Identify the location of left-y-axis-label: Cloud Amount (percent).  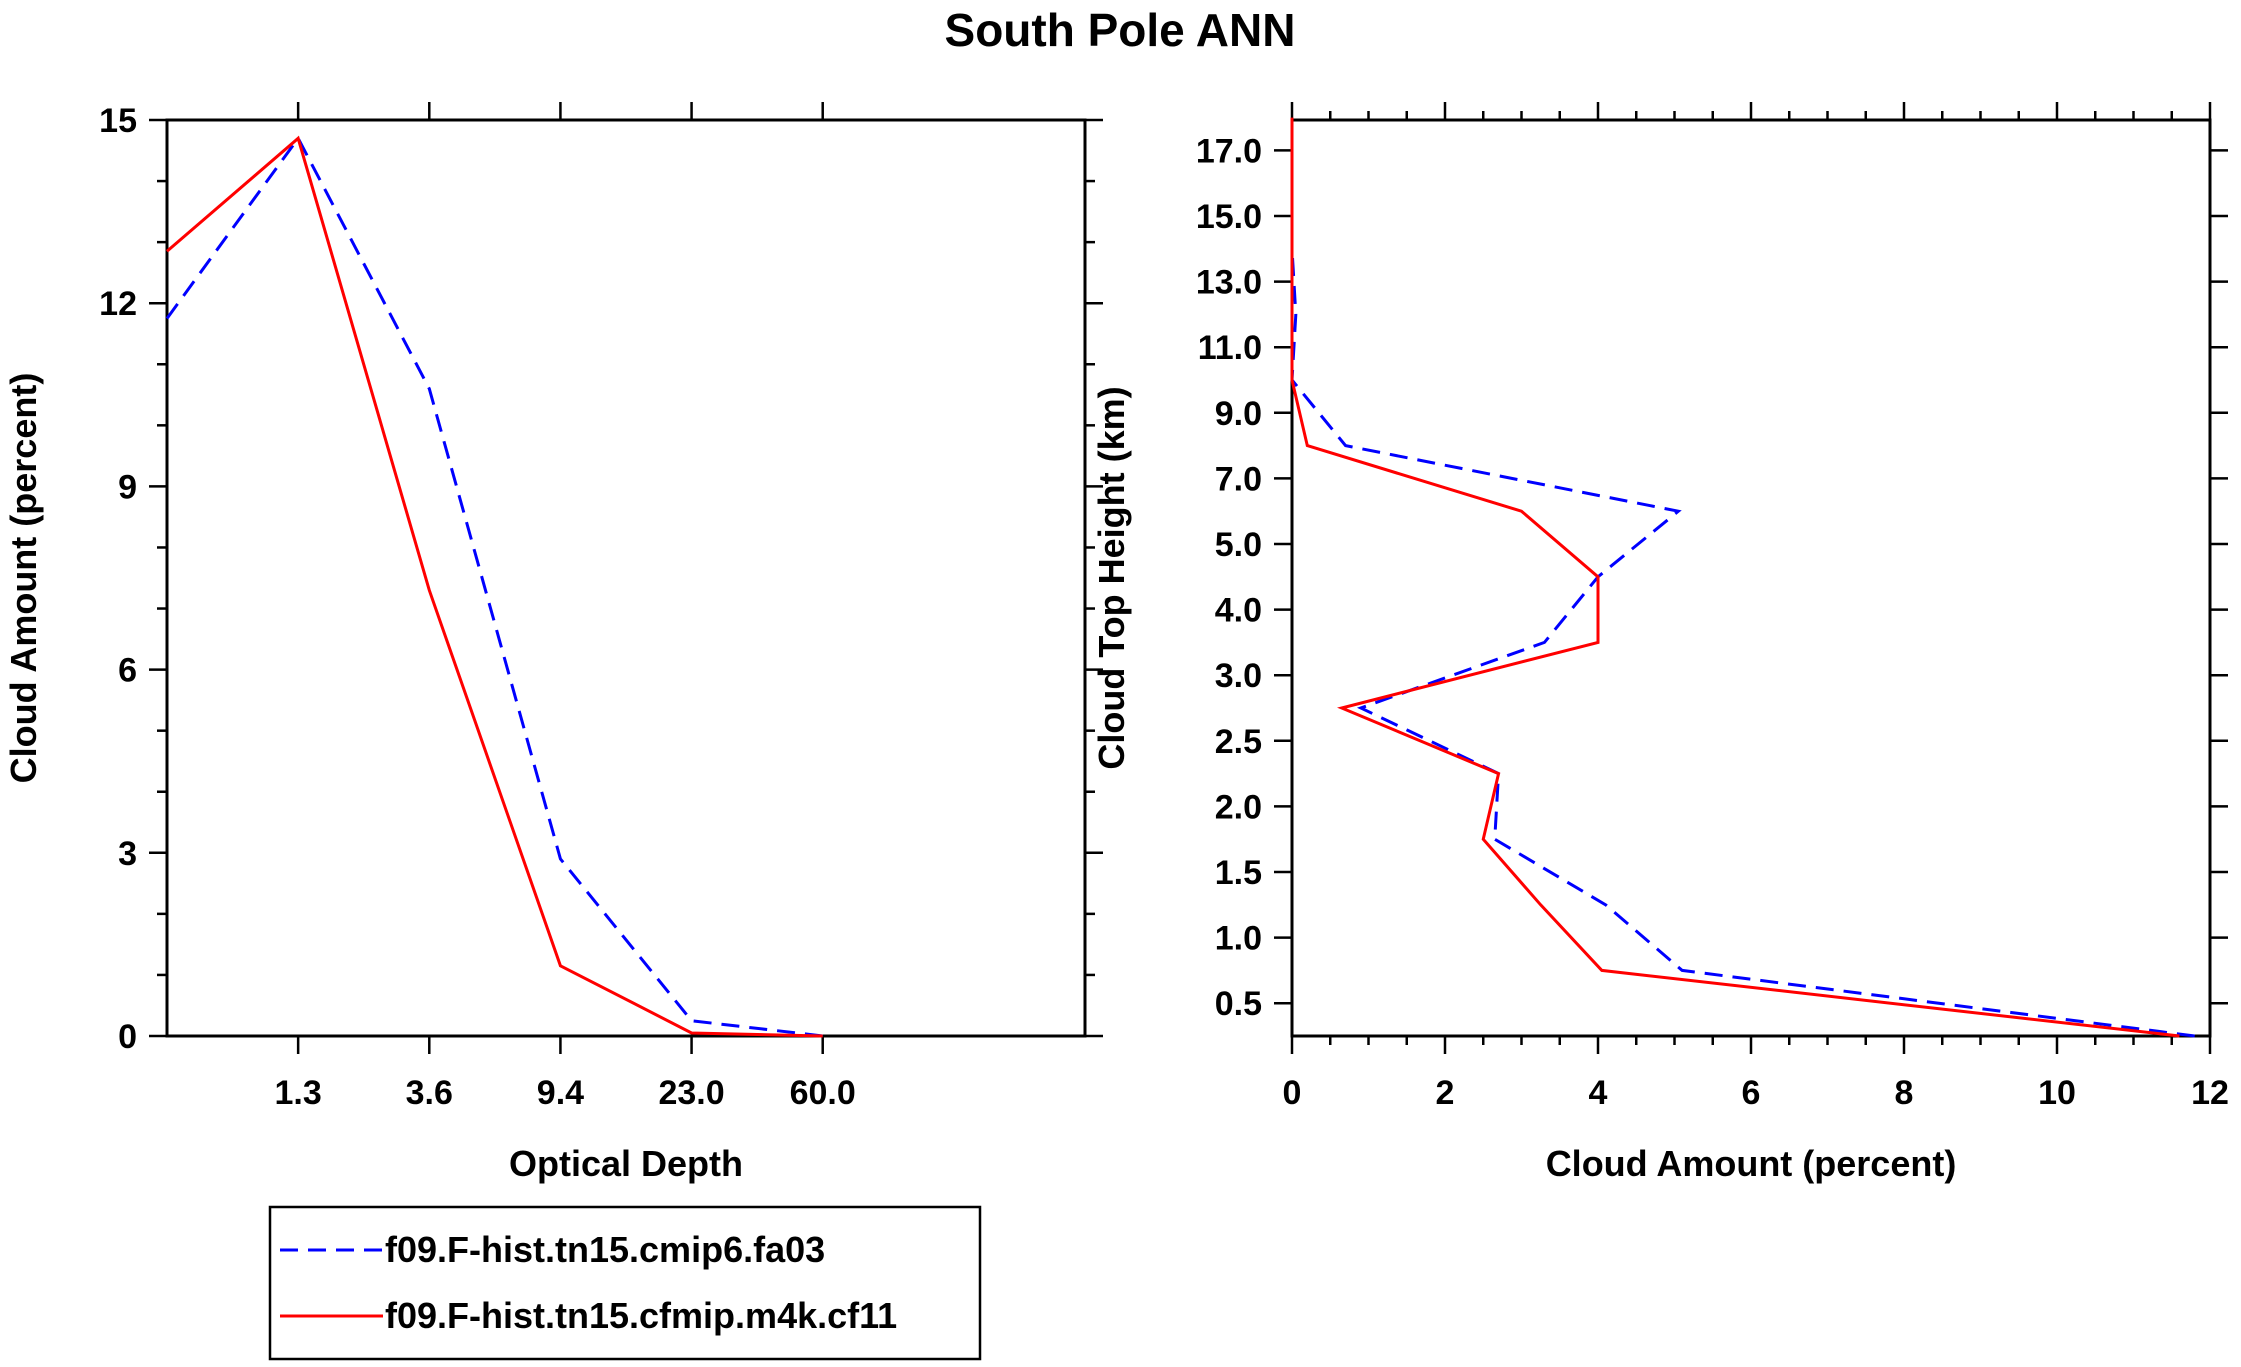
(23, 578).